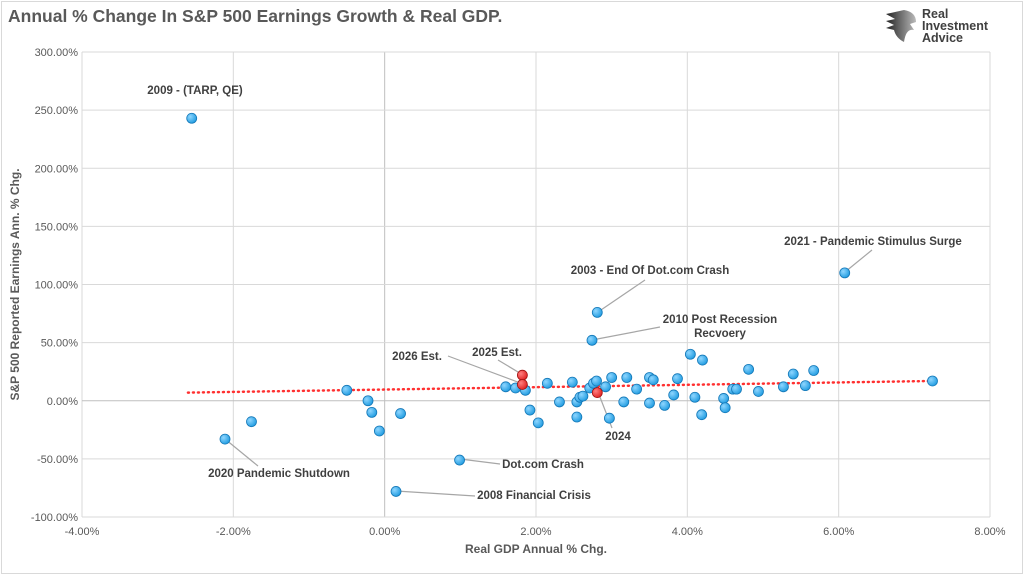 The width and height of the screenshot is (1024, 575). What do you see at coordinates (935, 14) in the screenshot?
I see `logo-line: Real` at bounding box center [935, 14].